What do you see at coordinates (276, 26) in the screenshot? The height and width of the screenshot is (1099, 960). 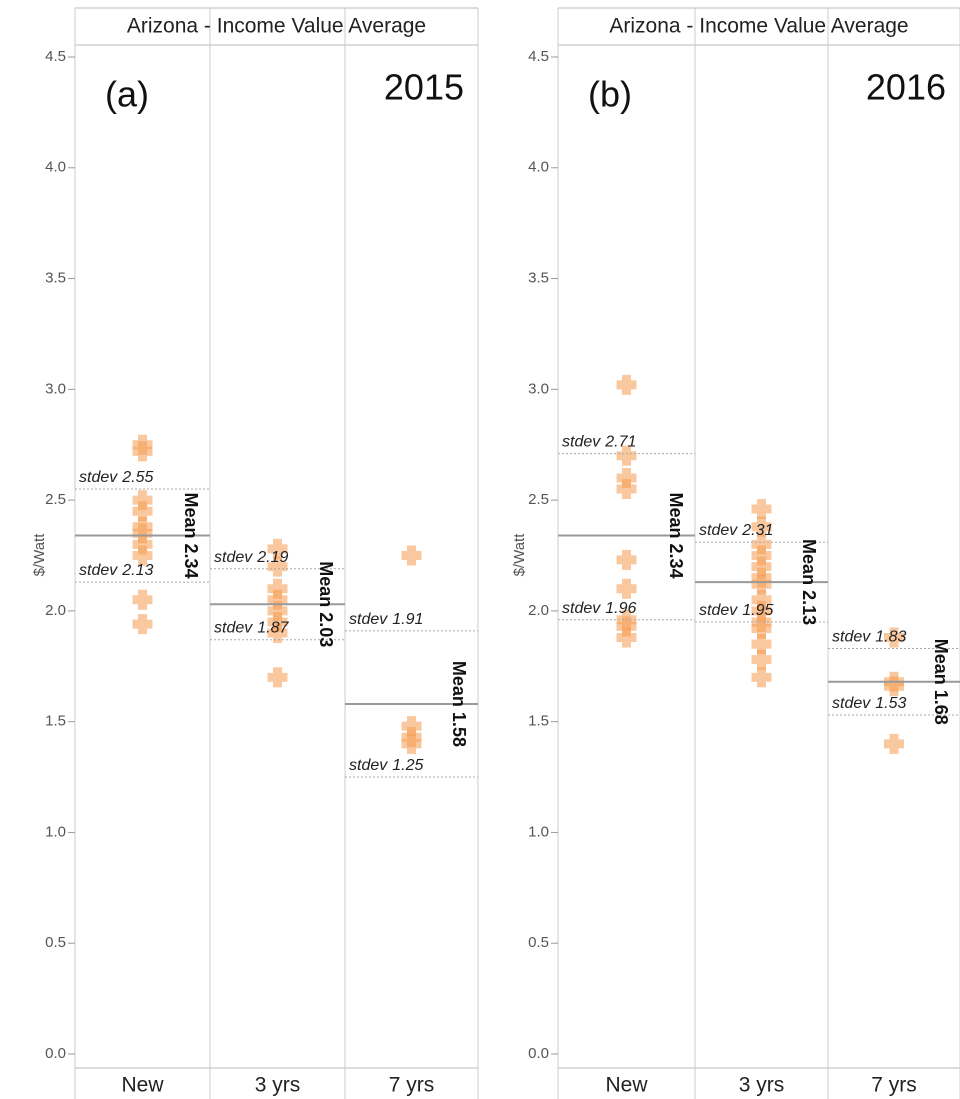 I see `chart-title: Arizona - Income Value Average` at bounding box center [276, 26].